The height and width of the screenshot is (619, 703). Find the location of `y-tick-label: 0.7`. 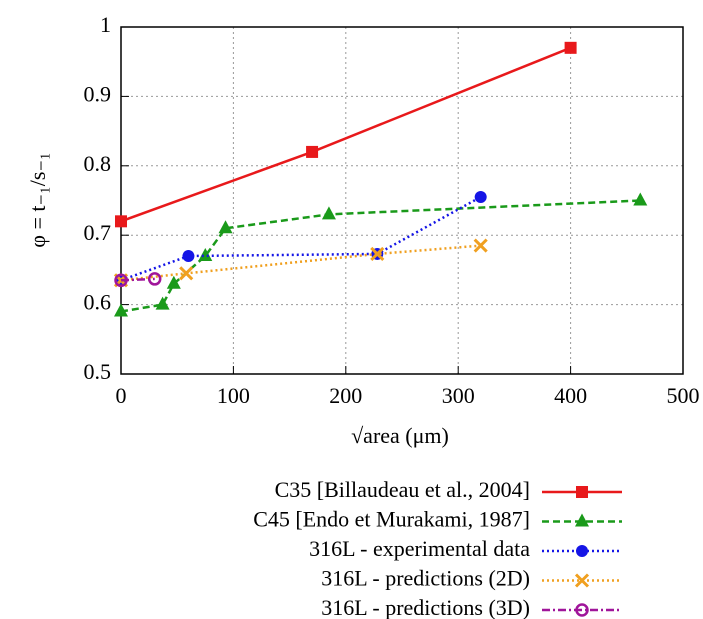

y-tick-label: 0.7 is located at coordinates (98, 232).